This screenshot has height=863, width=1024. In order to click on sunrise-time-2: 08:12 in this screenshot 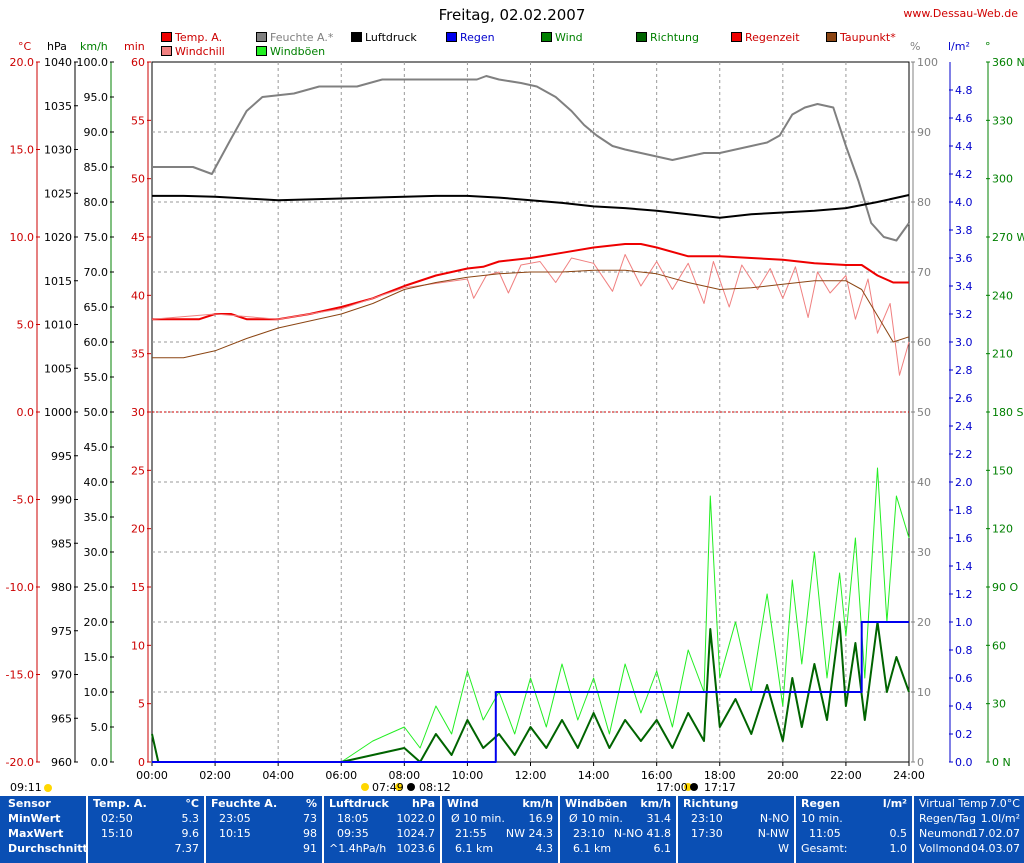, I will do `click(435, 787)`.